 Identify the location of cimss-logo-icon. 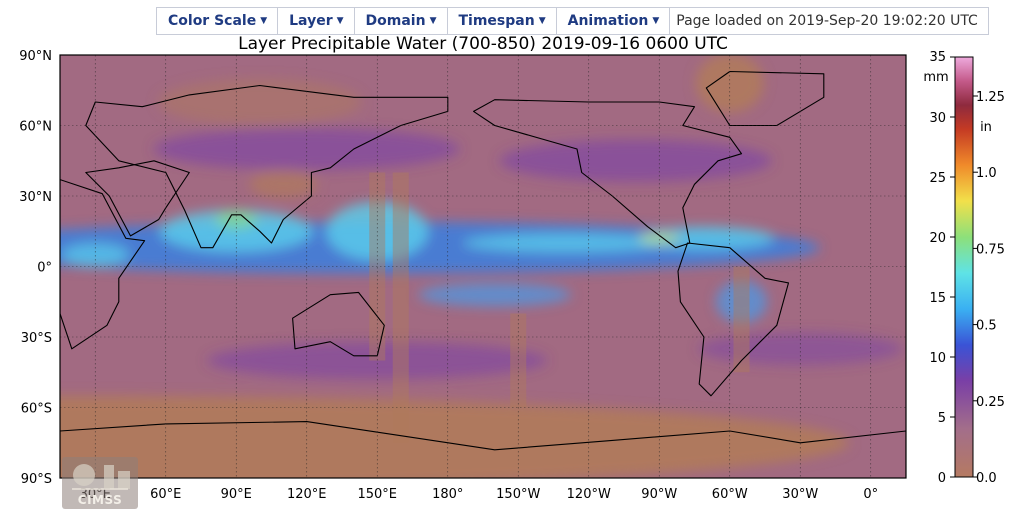
(100, 483).